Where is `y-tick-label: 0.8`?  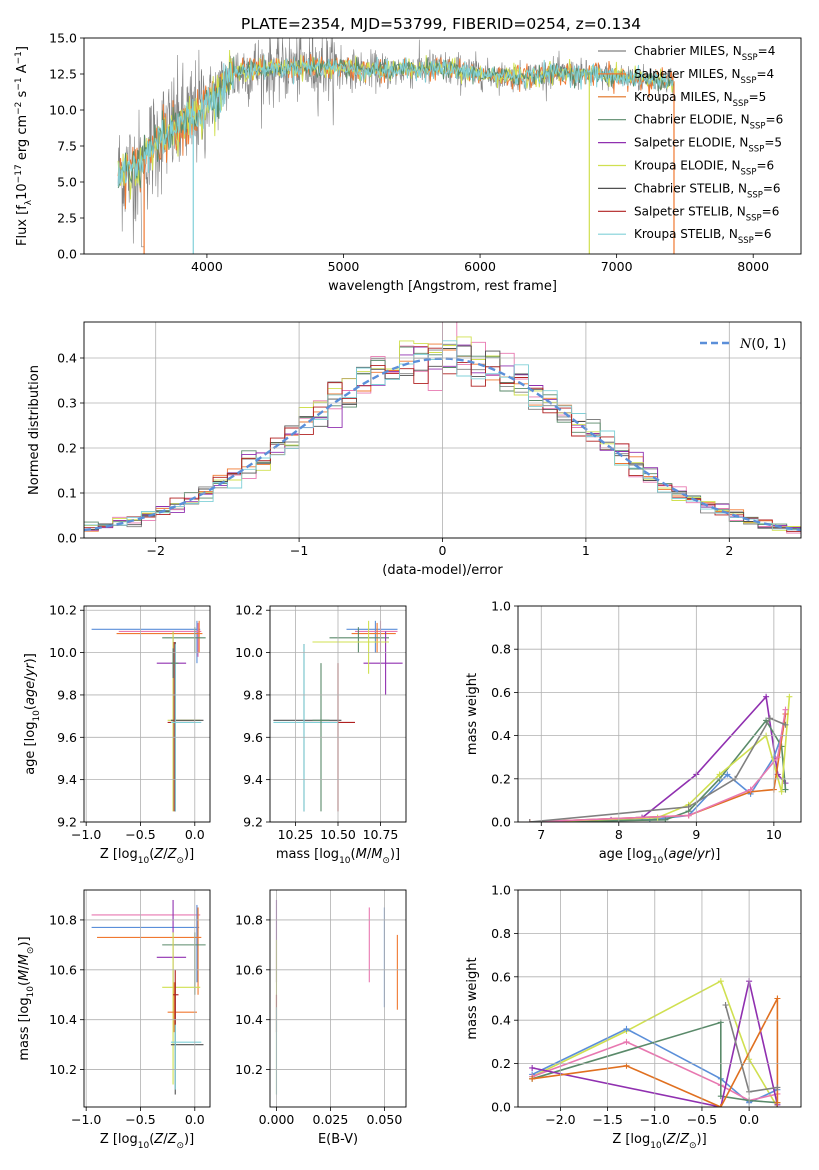 y-tick-label: 0.8 is located at coordinates (501, 933).